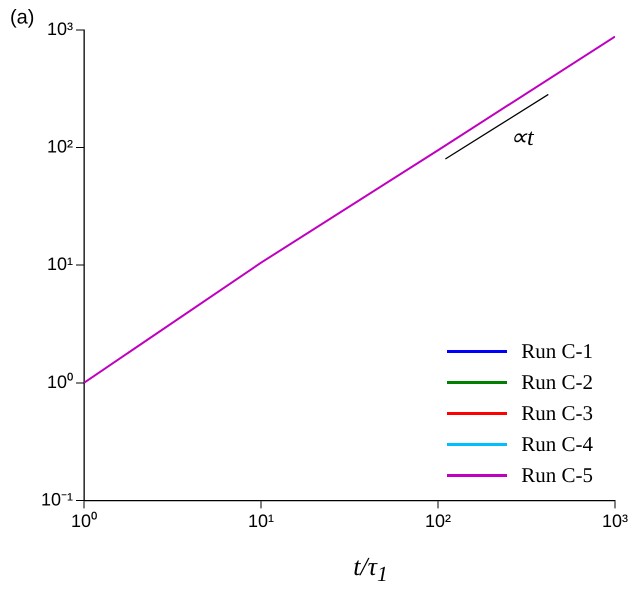 This screenshot has height=599, width=641. Describe the element at coordinates (84, 521) in the screenshot. I see `x-tick-label: 10⁰` at that location.